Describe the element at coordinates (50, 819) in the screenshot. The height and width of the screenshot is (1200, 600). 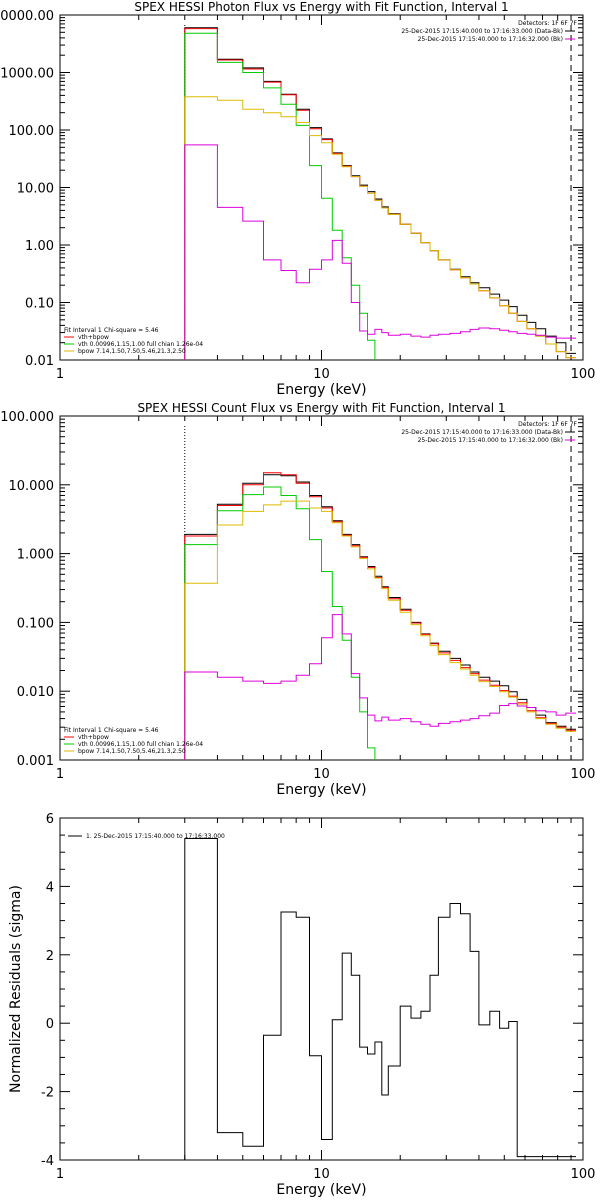
I see `y-tick-label: 6` at that location.